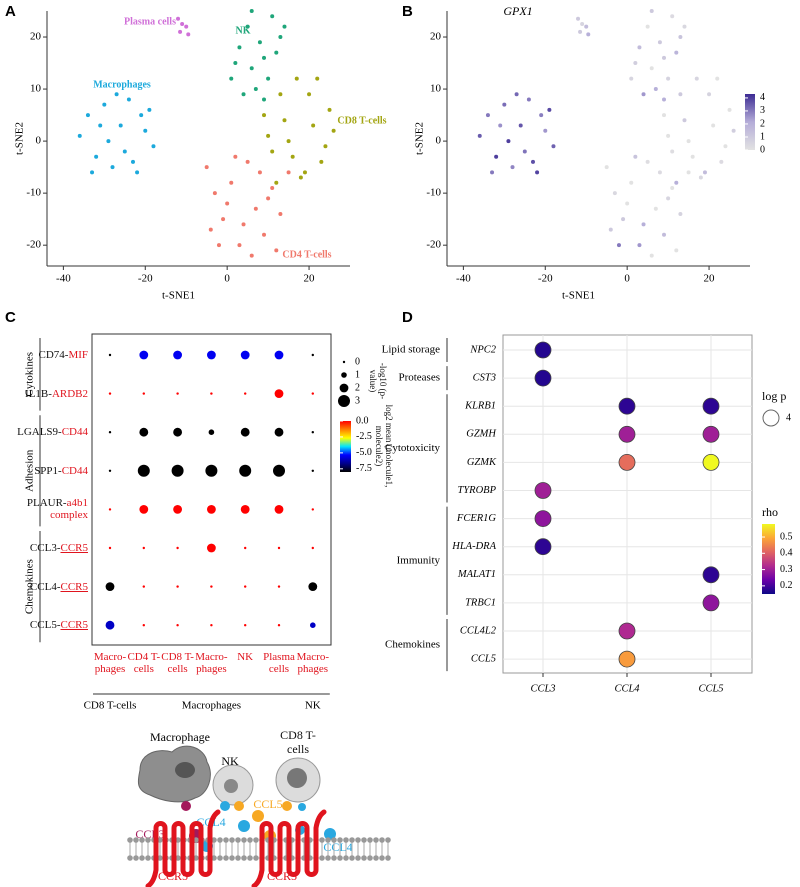  I want to click on column-label: CD8 T-cells, so click(177, 663).